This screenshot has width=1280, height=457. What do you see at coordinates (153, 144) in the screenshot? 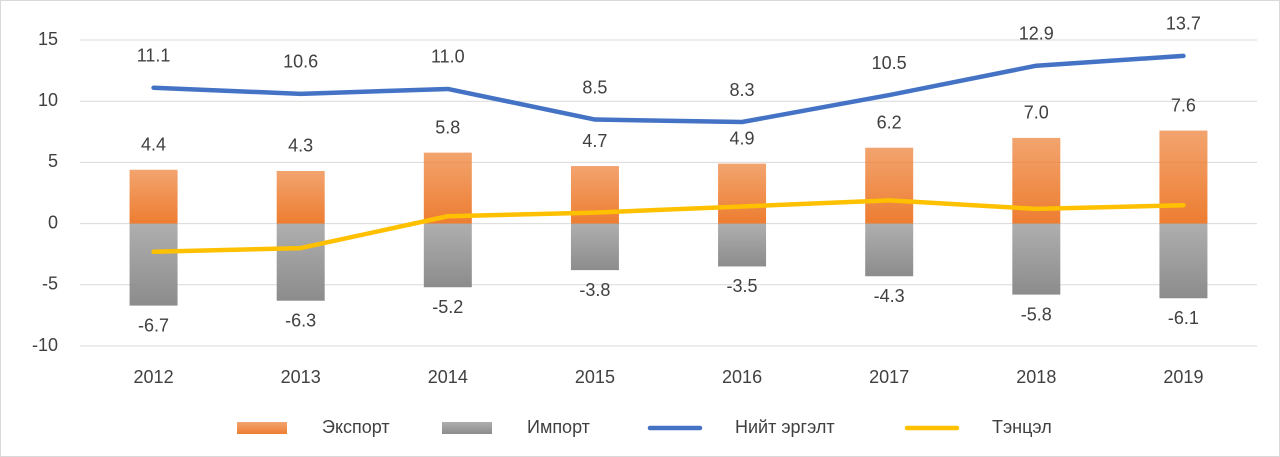
I see `data-label: 4.4` at bounding box center [153, 144].